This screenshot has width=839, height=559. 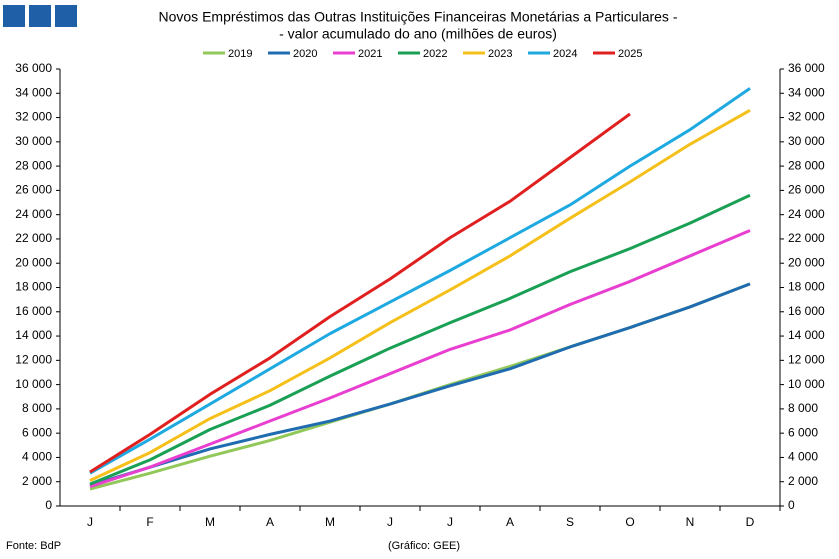 What do you see at coordinates (33, 287) in the screenshot?
I see `y-tick-label: 18 000` at bounding box center [33, 287].